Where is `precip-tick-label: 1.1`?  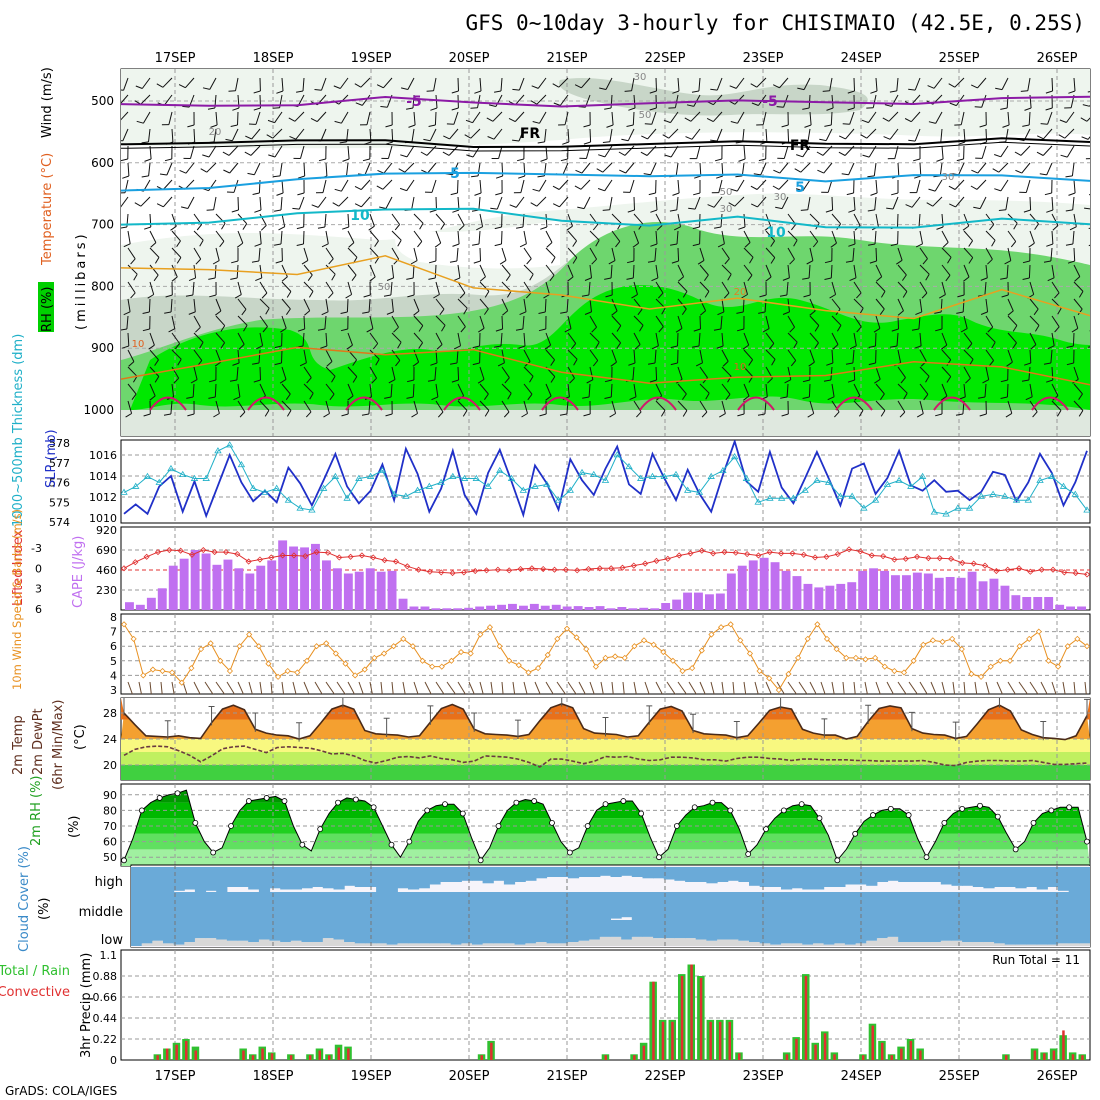
precip-tick-label: 1.1 is located at coordinates (109, 955).